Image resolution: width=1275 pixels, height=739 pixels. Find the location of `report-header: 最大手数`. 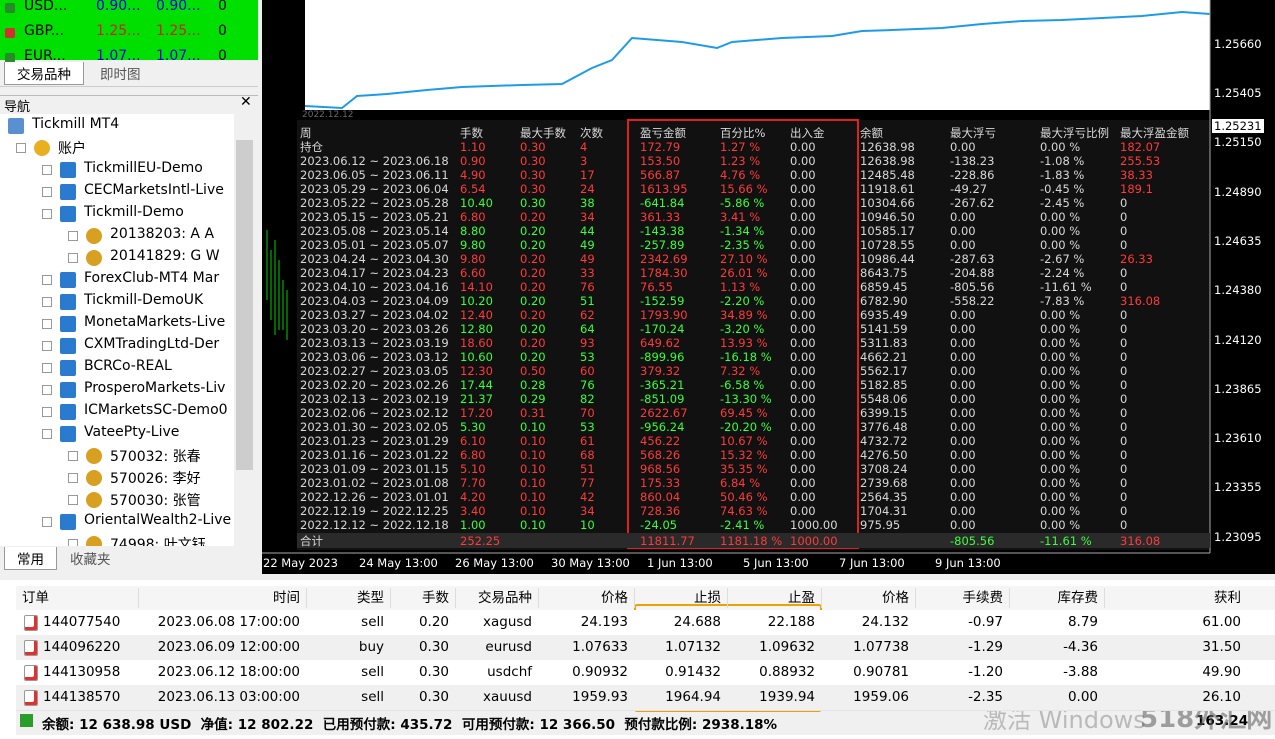

report-header: 最大手数 is located at coordinates (543, 133).